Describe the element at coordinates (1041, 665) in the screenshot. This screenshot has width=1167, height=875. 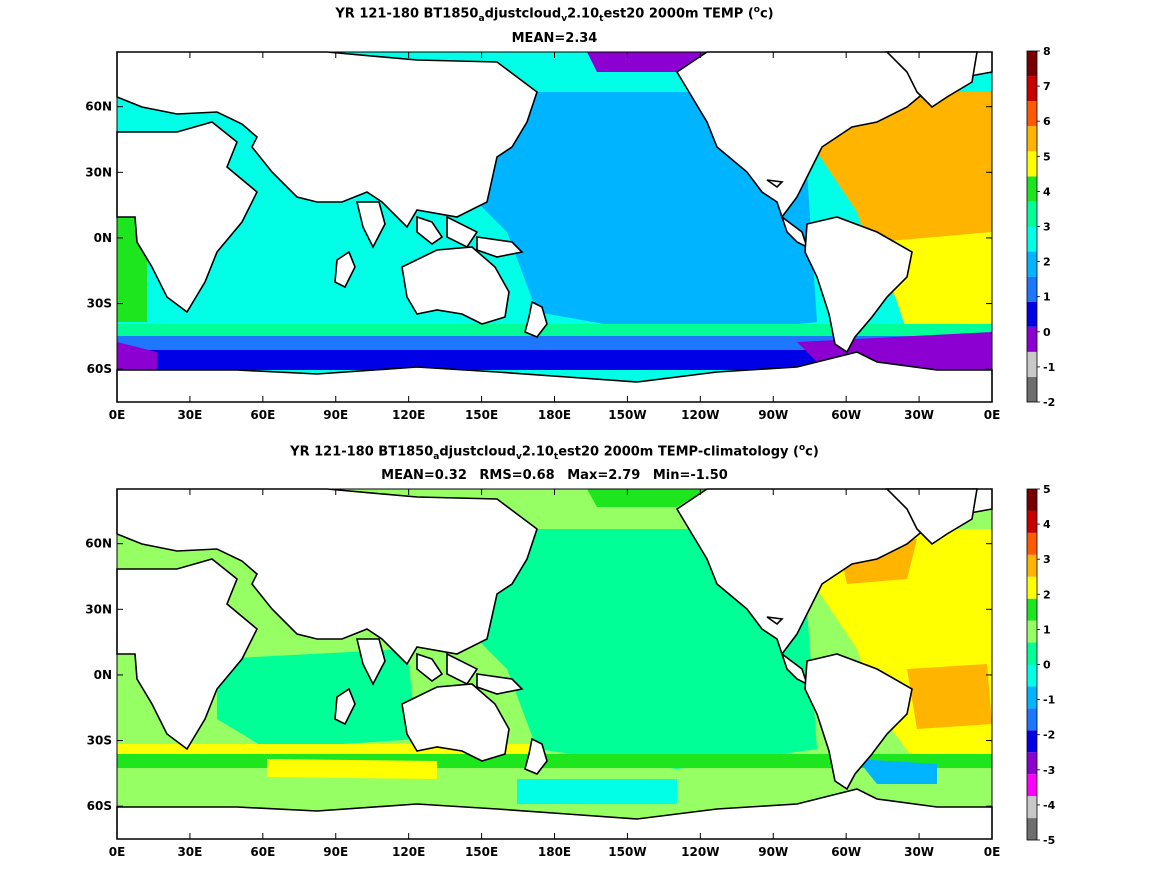
I see `panel2-colorbar: -5 -4 -3 -2 -1 0 1 2 3 4 5` at that location.